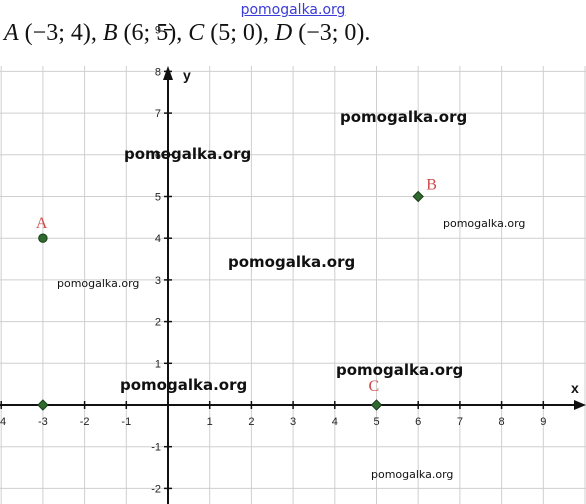 This screenshot has width=586, height=504. Describe the element at coordinates (158, 239) in the screenshot. I see `y-tick-label: 4` at that location.